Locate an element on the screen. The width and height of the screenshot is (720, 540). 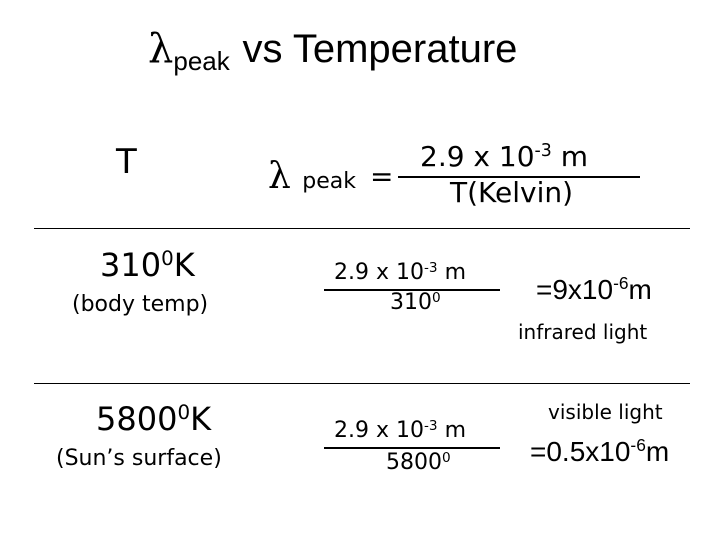
row1-result-base: =9x10 is located at coordinates (575, 289).